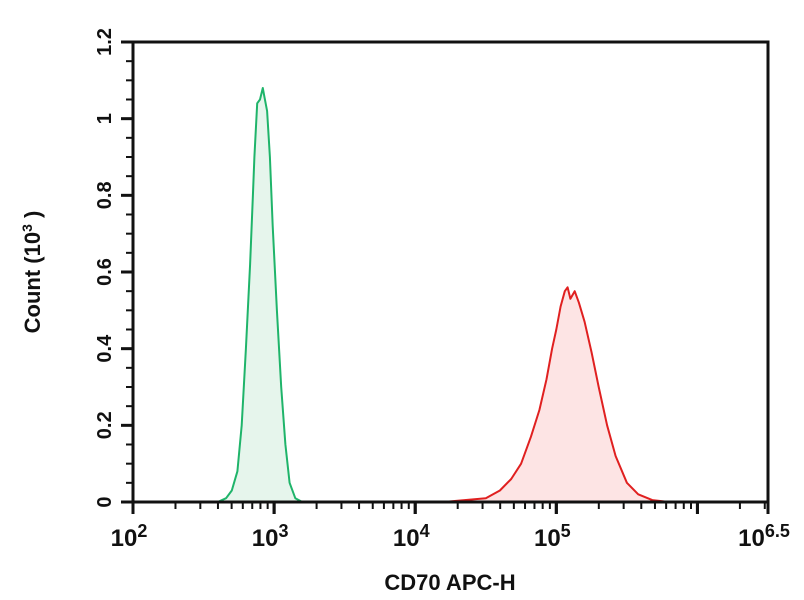 The height and width of the screenshot is (600, 804). What do you see at coordinates (129, 536) in the screenshot?
I see `x-tick-label: 10²` at bounding box center [129, 536].